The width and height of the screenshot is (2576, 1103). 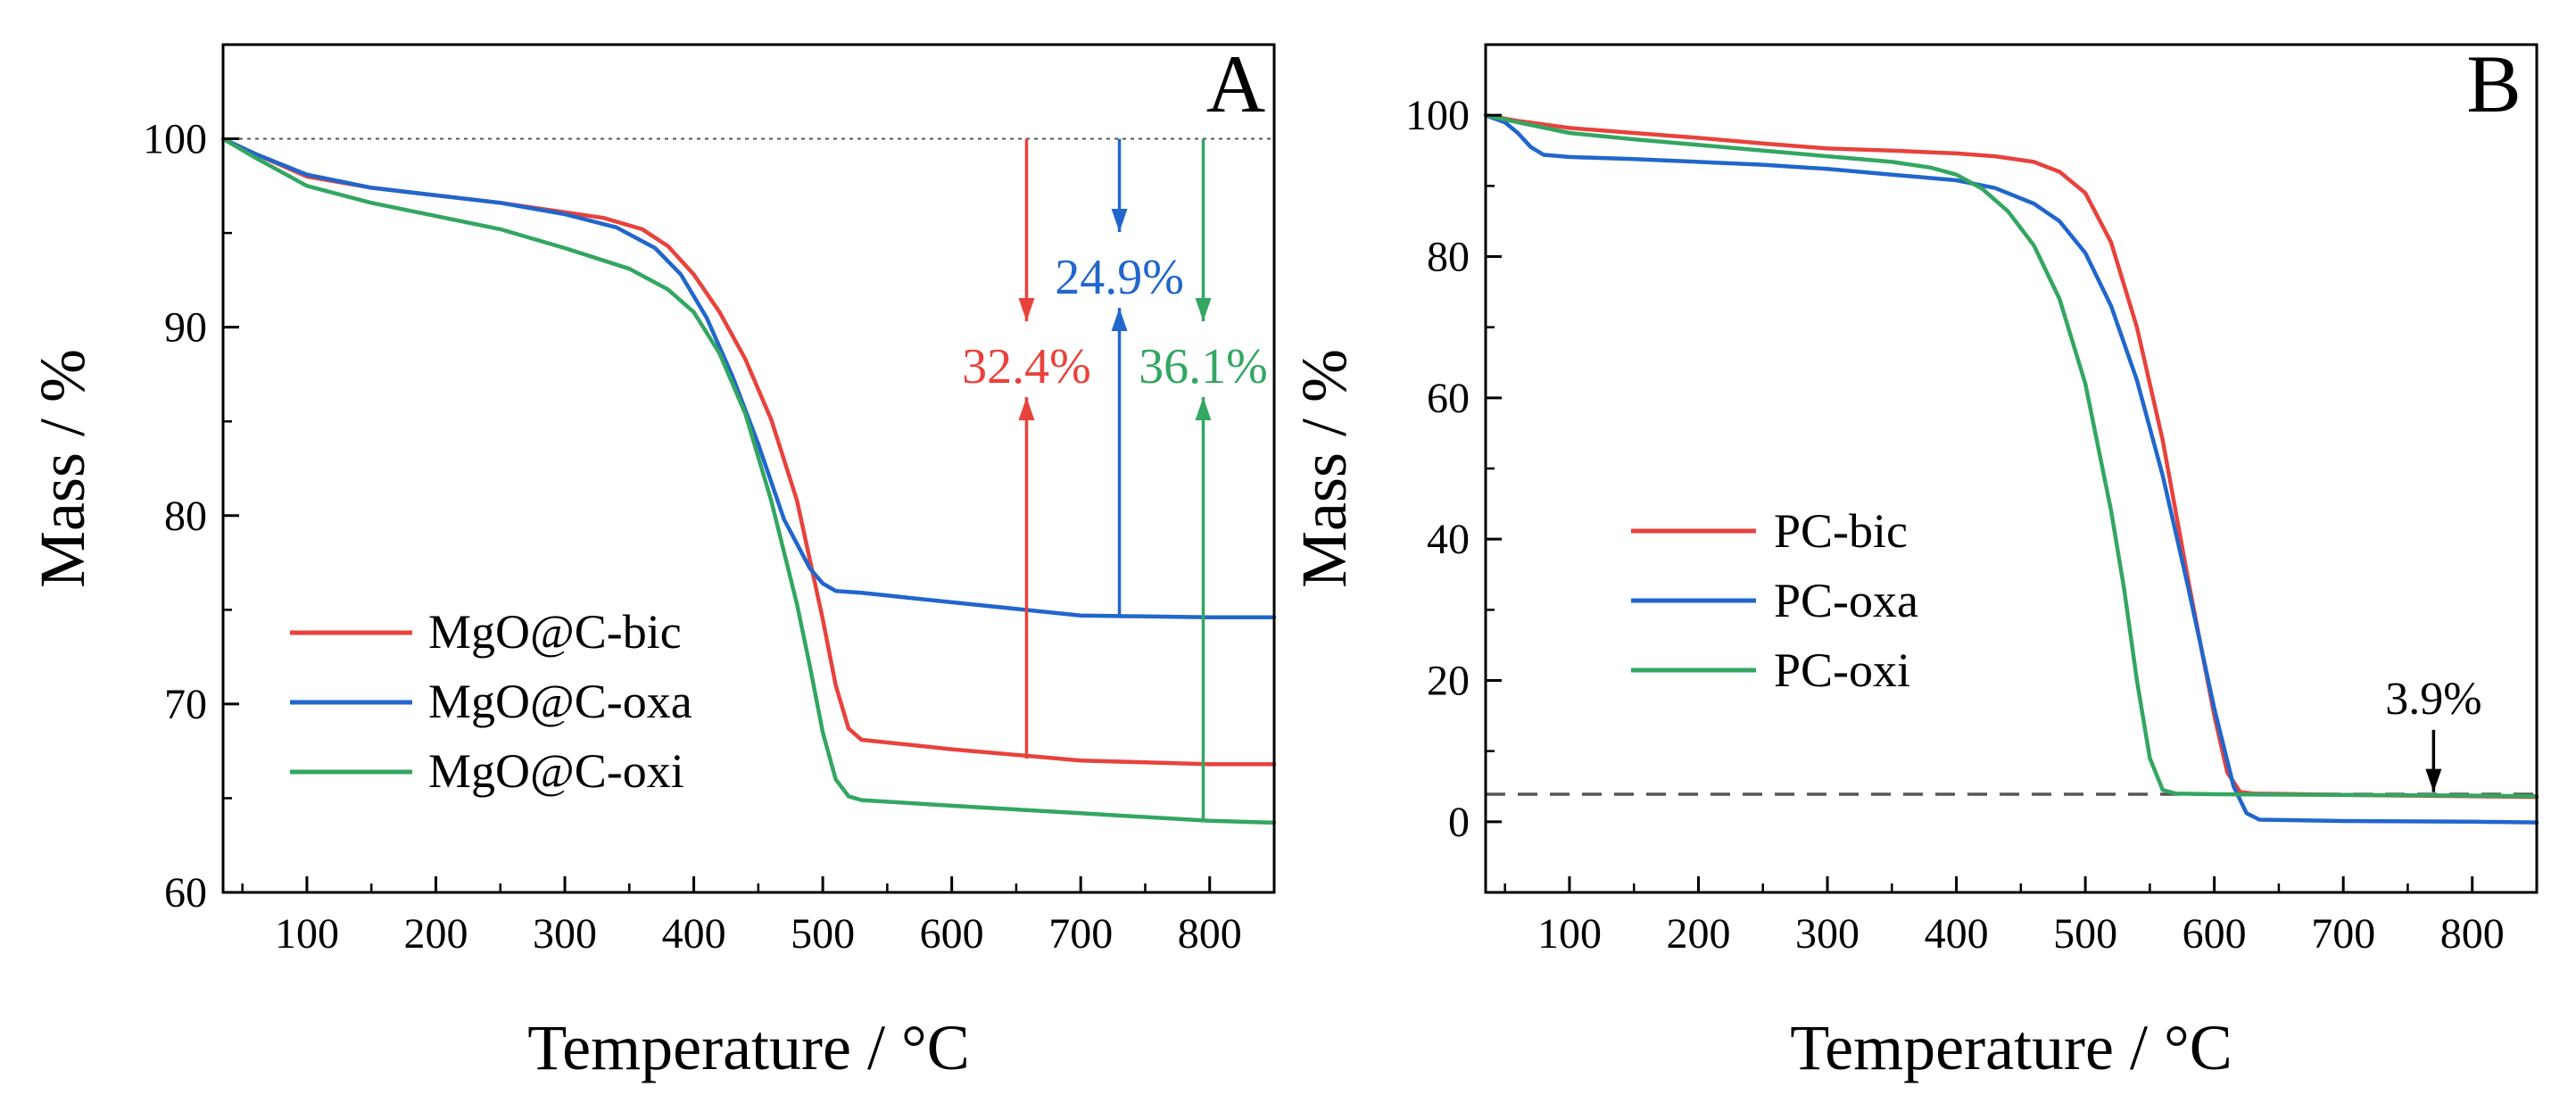 I want to click on panel-b-y-tick-label: 20, so click(x=1448, y=681).